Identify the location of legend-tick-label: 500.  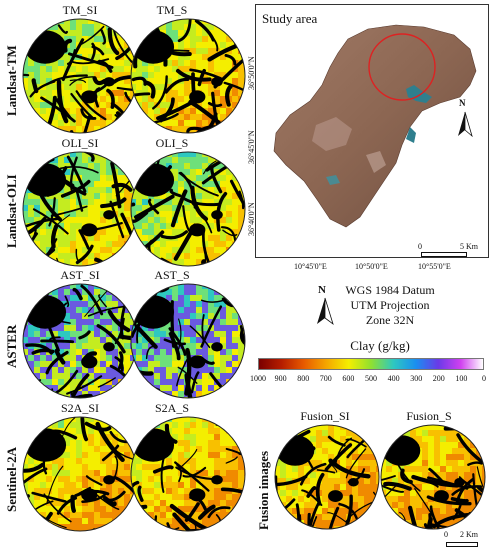
(371, 378).